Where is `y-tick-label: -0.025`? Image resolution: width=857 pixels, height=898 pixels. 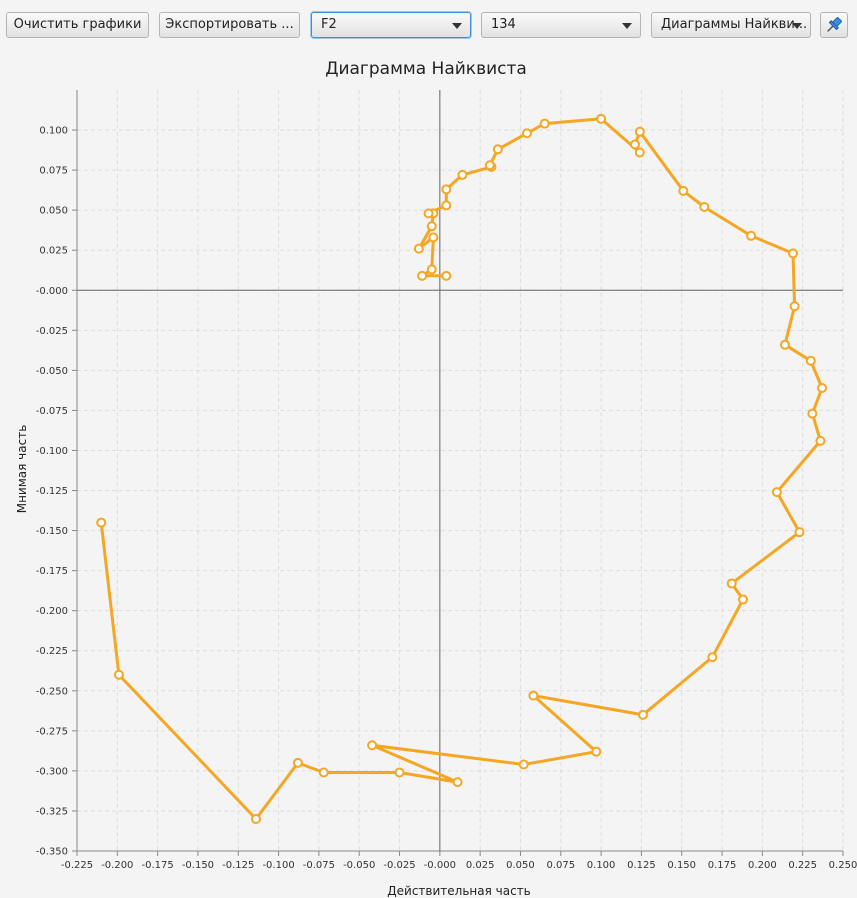
y-tick-label: -0.025 is located at coordinates (52, 331).